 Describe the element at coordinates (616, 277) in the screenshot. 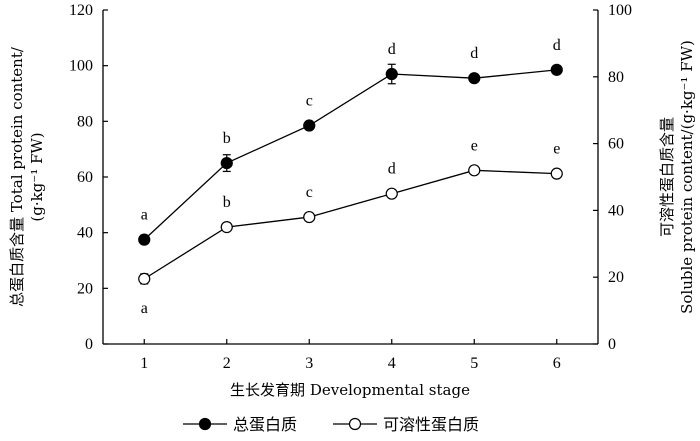

I see `right-y-tick-label: 20` at that location.